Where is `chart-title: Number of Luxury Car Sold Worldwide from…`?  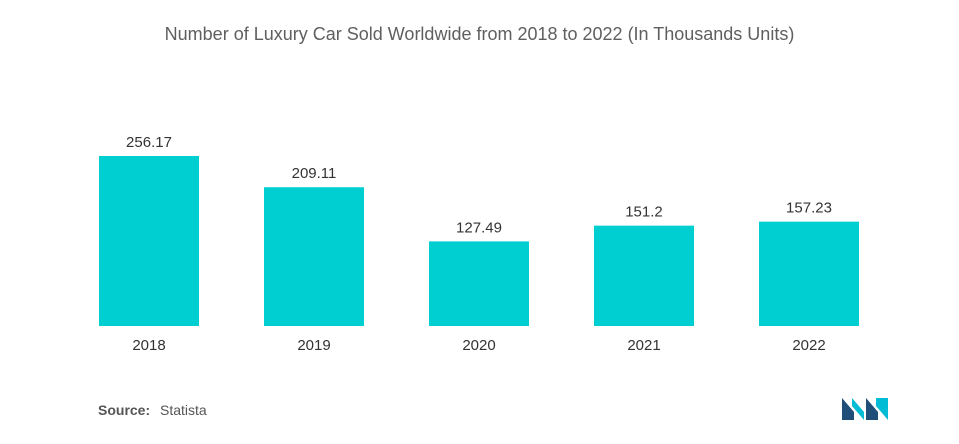 chart-title: Number of Luxury Car Sold Worldwide from… is located at coordinates (479, 34).